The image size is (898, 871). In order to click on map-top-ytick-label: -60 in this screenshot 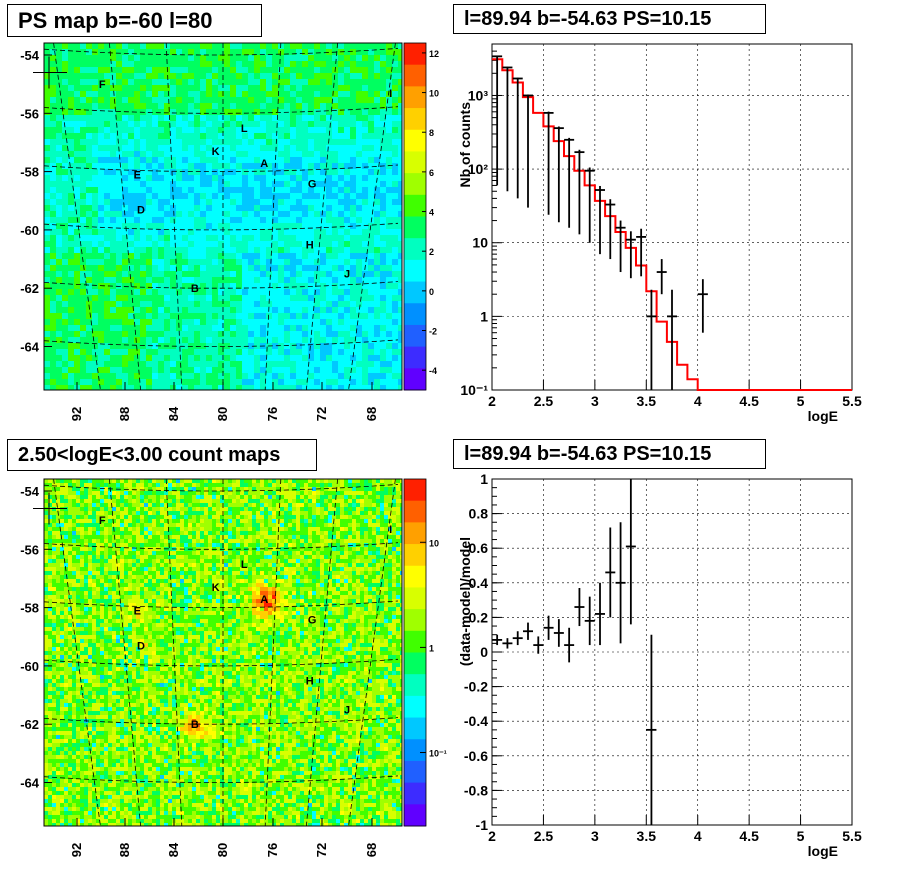, I will do `click(29, 230)`.